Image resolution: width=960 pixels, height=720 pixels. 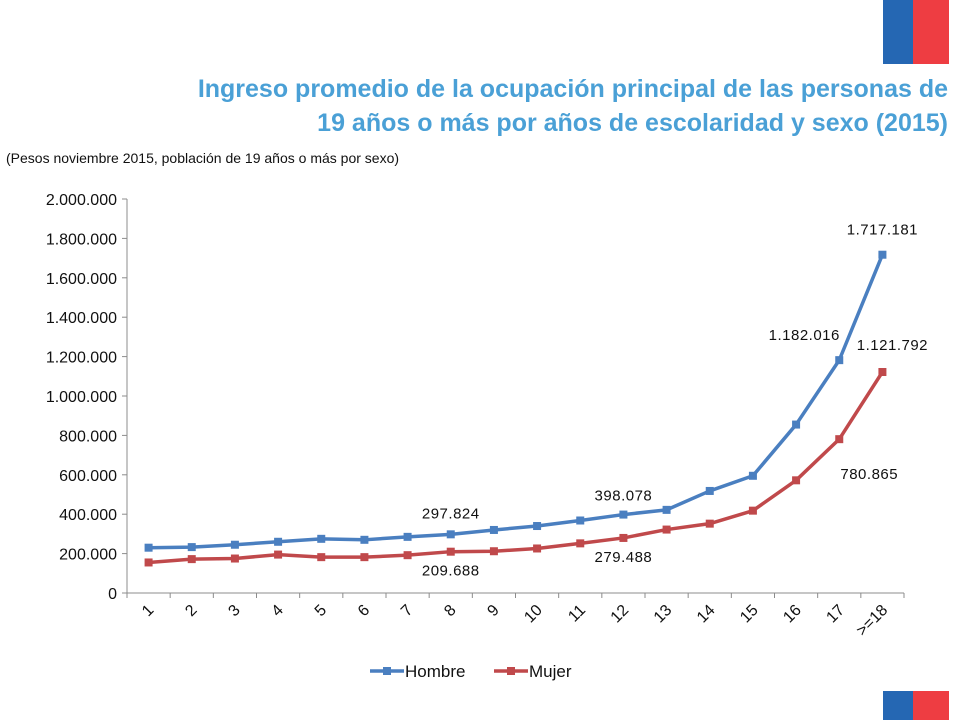 I want to click on y-tick-label: 200.000, so click(x=88, y=555).